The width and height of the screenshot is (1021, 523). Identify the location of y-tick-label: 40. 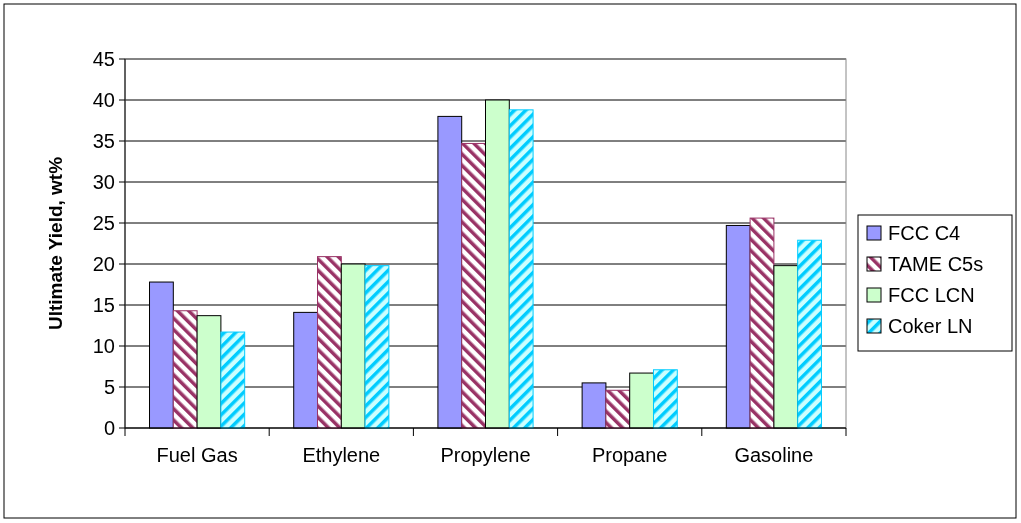
(103, 100).